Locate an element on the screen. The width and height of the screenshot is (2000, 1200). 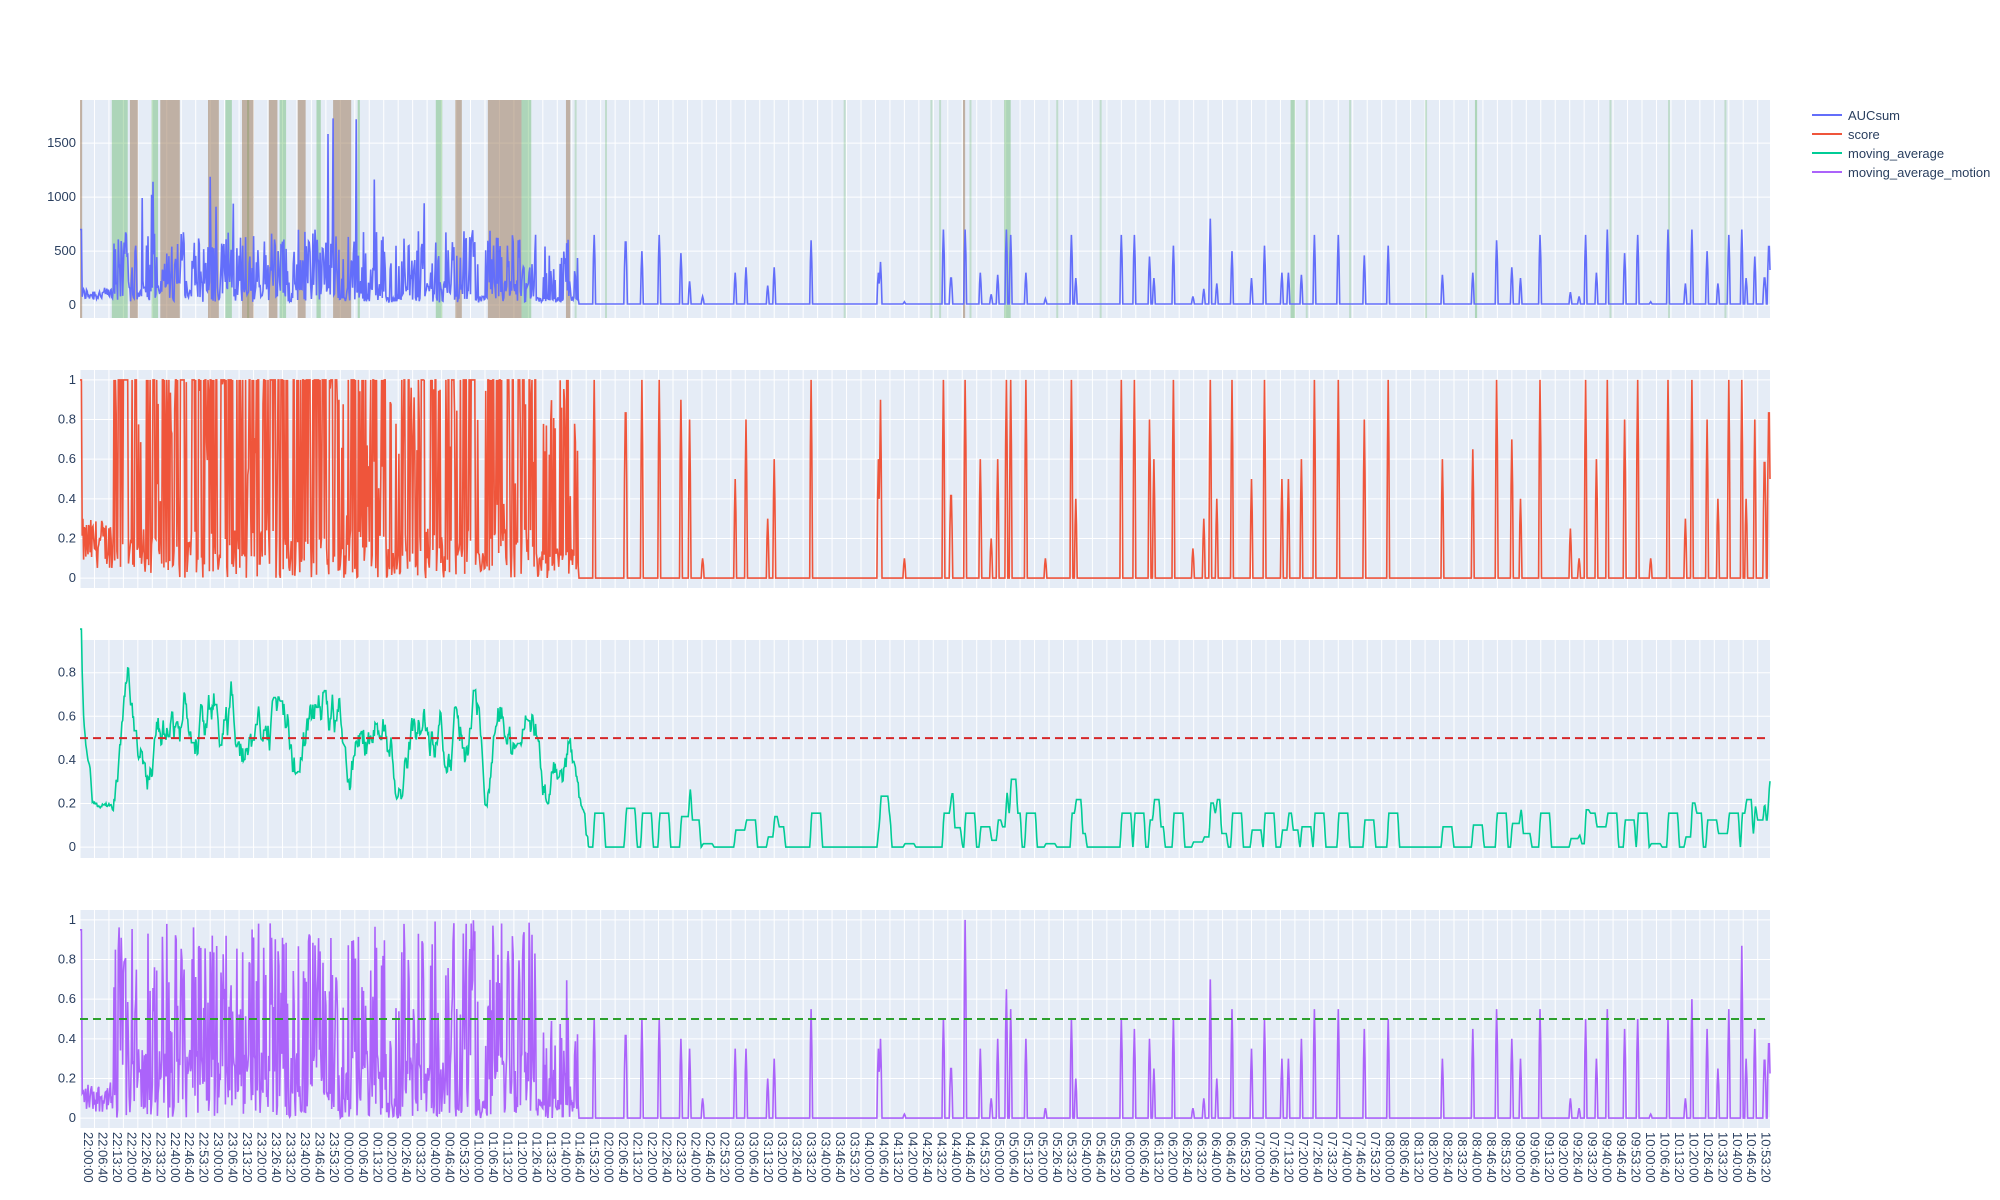
series-line-AUCsum is located at coordinates (925, 211).